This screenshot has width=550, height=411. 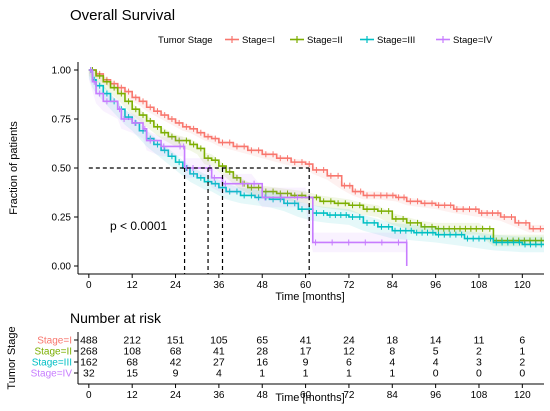 What do you see at coordinates (349, 352) in the screenshot?
I see `risk-cell: 12` at bounding box center [349, 352].